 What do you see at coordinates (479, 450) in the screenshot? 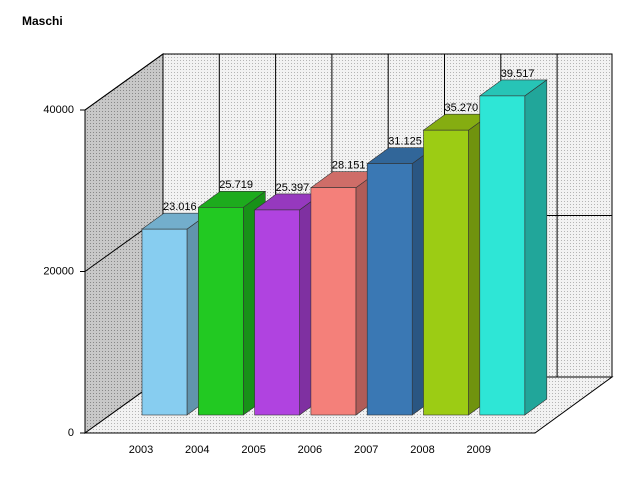
I see `x-tick-label: 2009` at bounding box center [479, 450].